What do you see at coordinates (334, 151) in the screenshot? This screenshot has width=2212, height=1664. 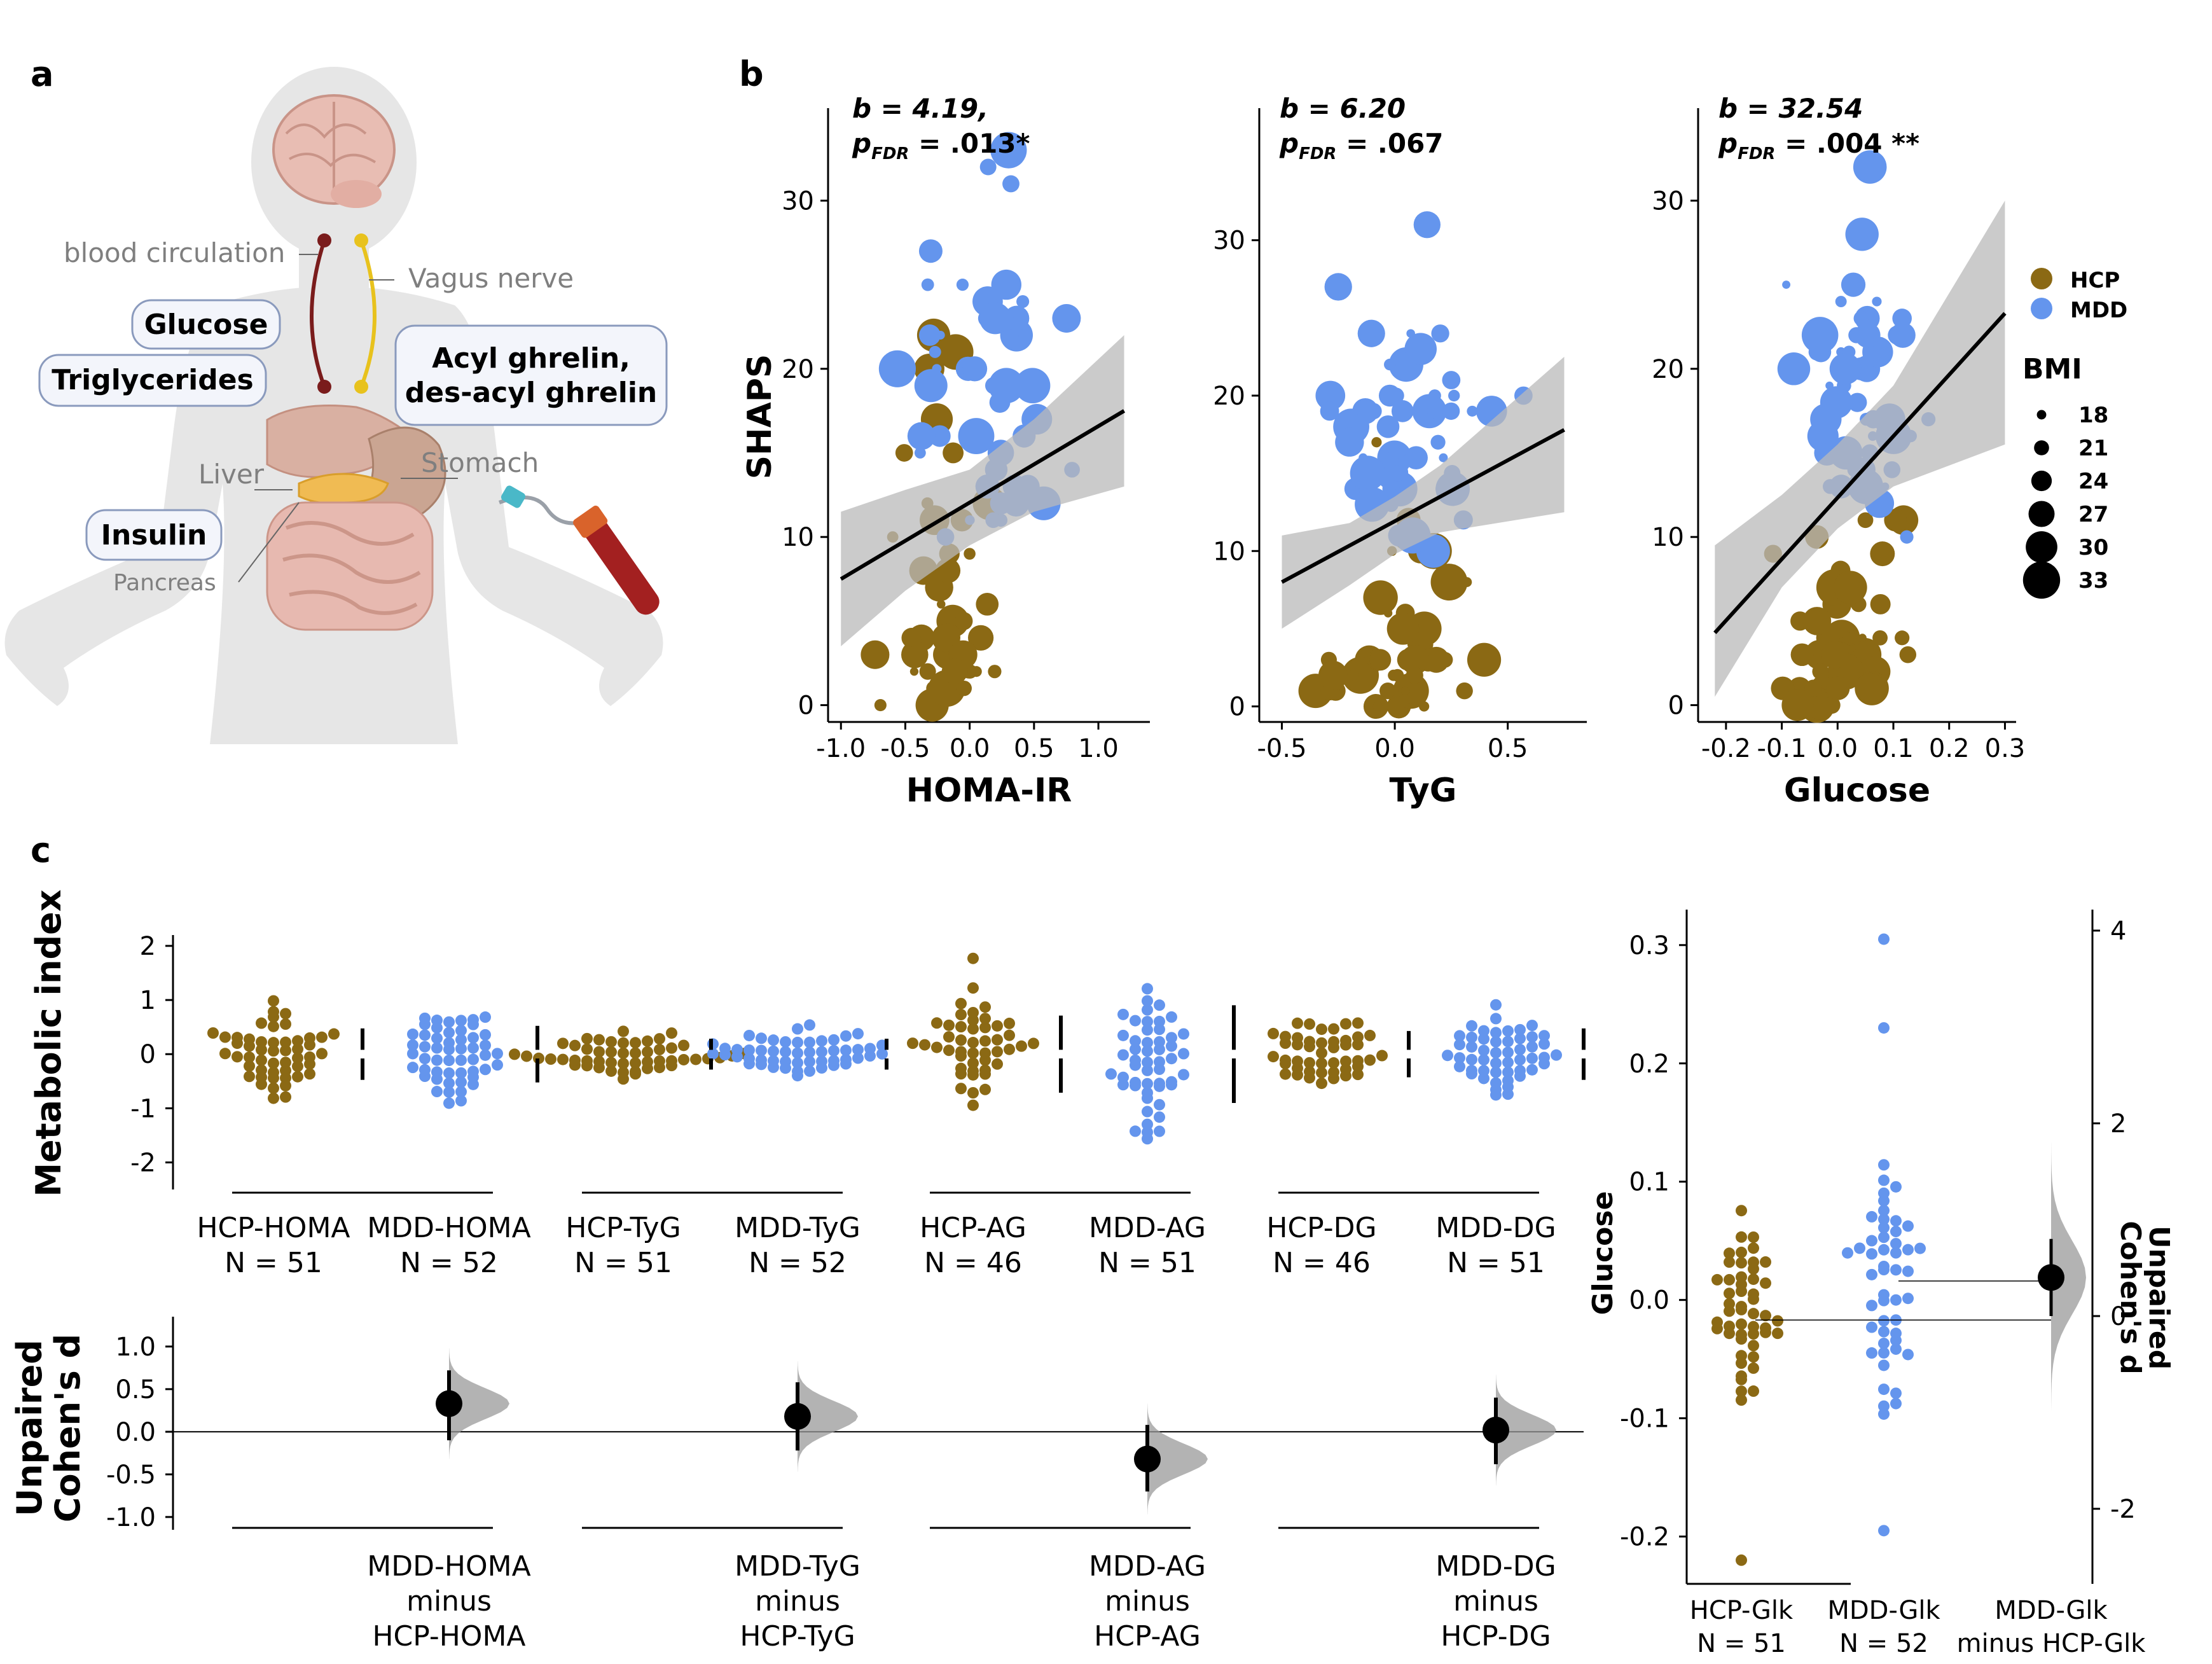 I see `brain-icon` at bounding box center [334, 151].